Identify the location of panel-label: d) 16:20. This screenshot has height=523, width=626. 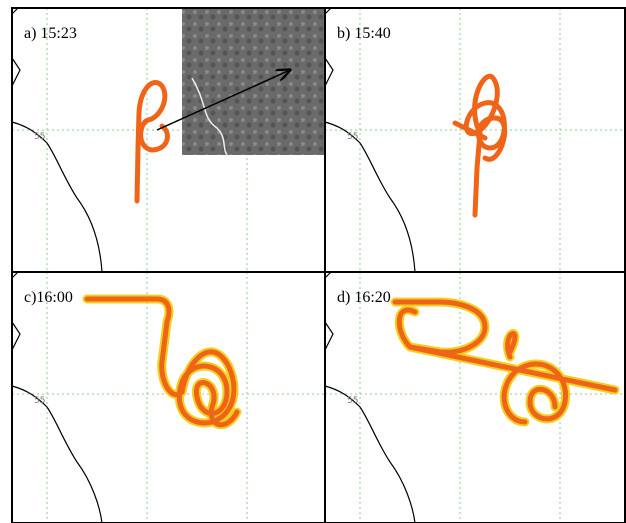
(364, 297).